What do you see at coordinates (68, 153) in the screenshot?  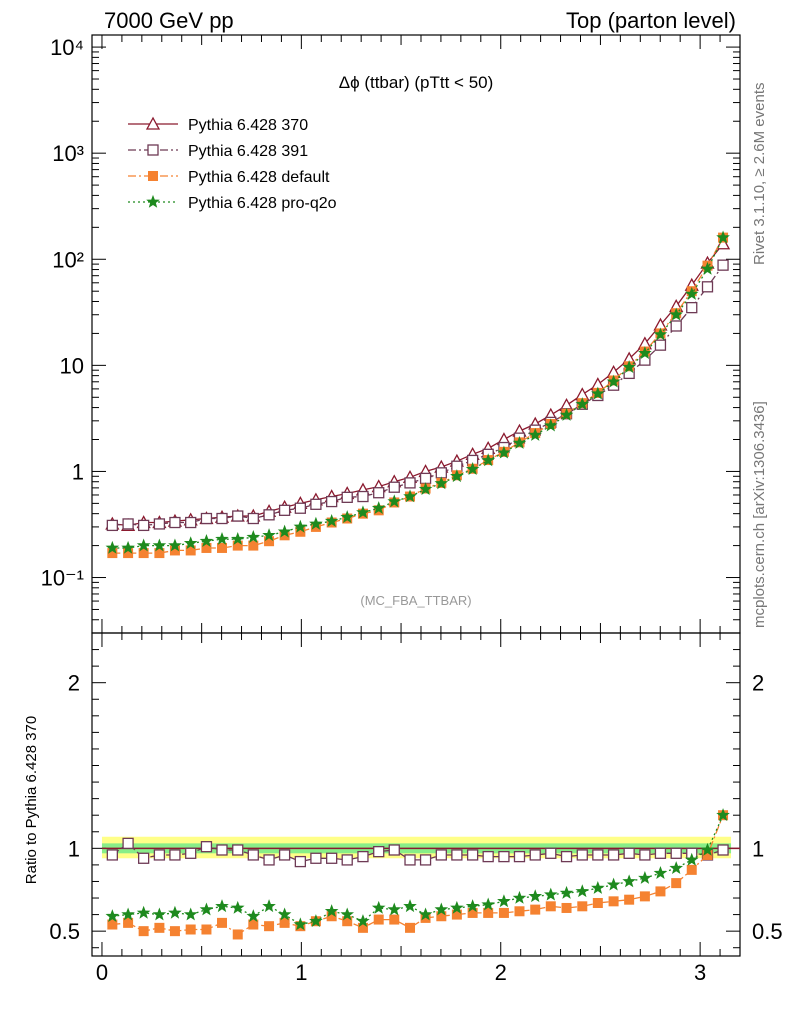 I see `y-tick-label: 10³` at bounding box center [68, 153].